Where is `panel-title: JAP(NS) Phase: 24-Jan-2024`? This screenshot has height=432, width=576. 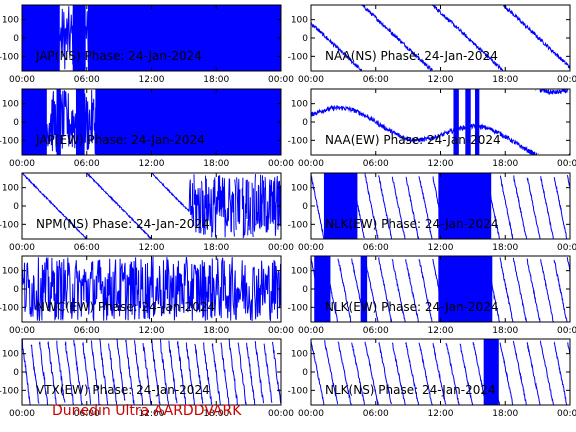 panel-title: JAP(NS) Phase: 24-Jan-2024 is located at coordinates (118, 56).